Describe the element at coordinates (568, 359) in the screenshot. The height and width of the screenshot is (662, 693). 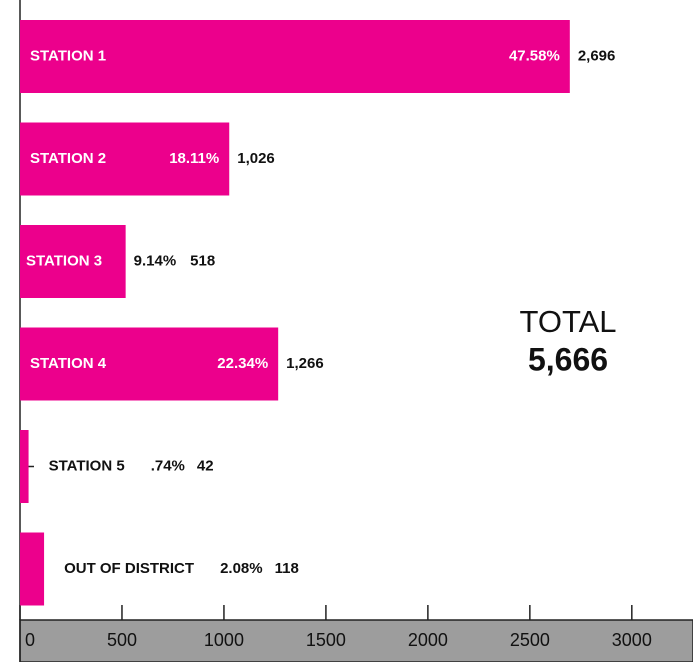
I see `total-value: 5,666` at that location.